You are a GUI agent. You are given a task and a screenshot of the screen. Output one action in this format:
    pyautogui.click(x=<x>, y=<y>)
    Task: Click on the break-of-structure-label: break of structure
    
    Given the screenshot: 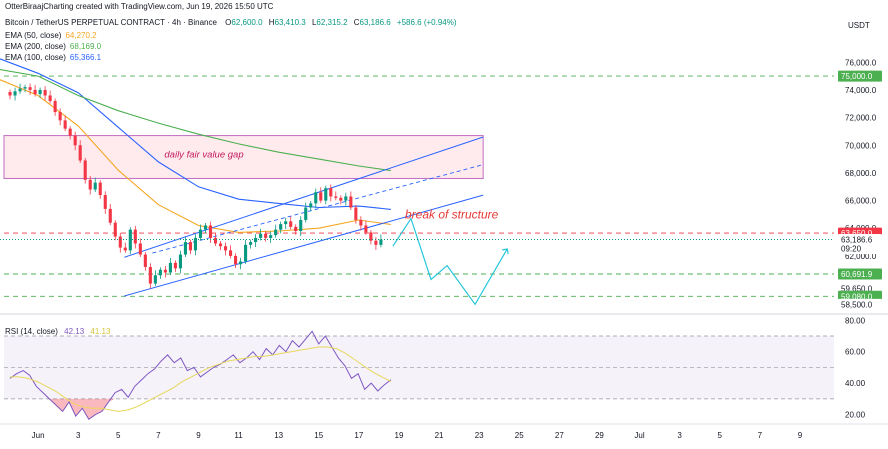 What is the action you would take?
    pyautogui.click(x=452, y=215)
    